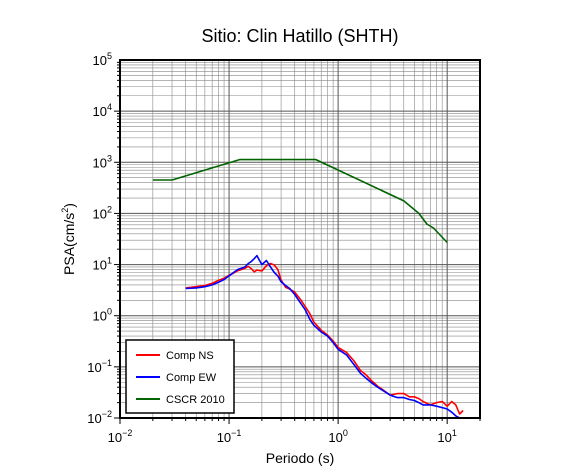 This screenshot has height=475, width=586. Describe the element at coordinates (103, 238) in the screenshot. I see `y-axis-ticks: 10⁻² 10⁻¹ 10⁰ 10¹ 10² 10³ 10⁴ 10⁵` at that location.